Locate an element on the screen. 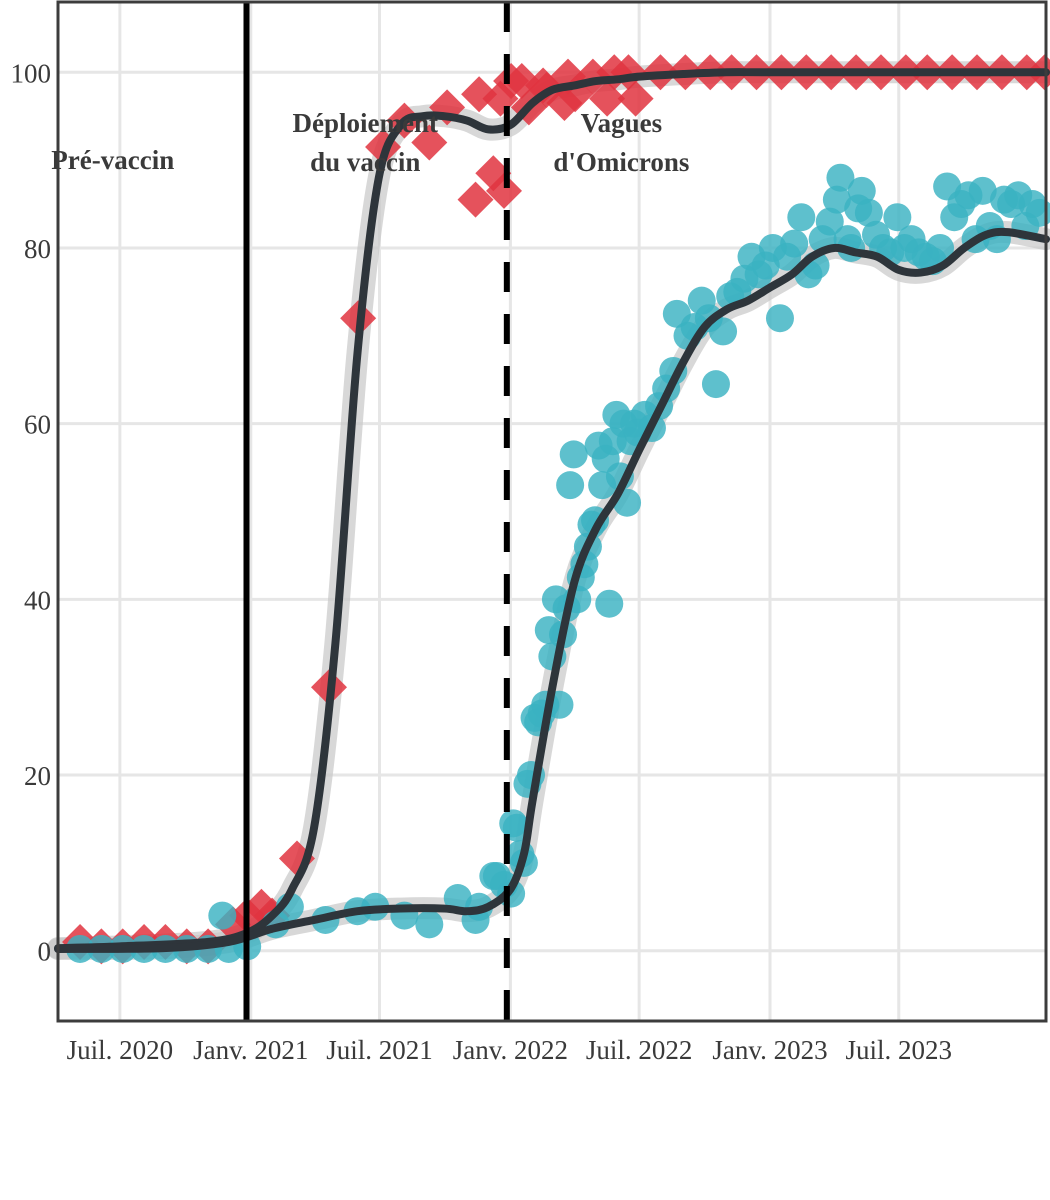 The image size is (1050, 1200). x-tick-label: Janv. 2022 is located at coordinates (510, 1050).